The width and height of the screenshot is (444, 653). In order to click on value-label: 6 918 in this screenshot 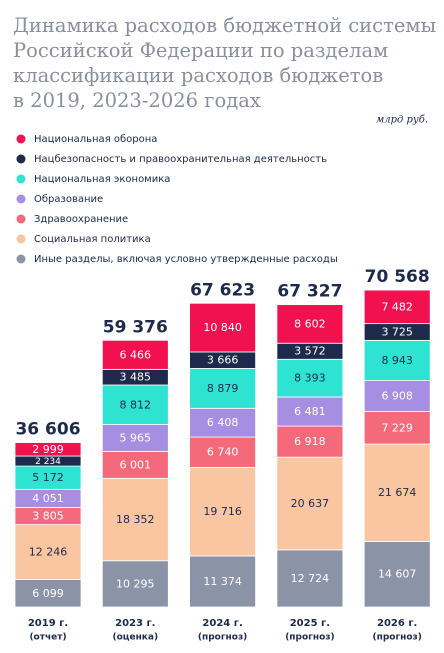, I will do `click(310, 441)`.